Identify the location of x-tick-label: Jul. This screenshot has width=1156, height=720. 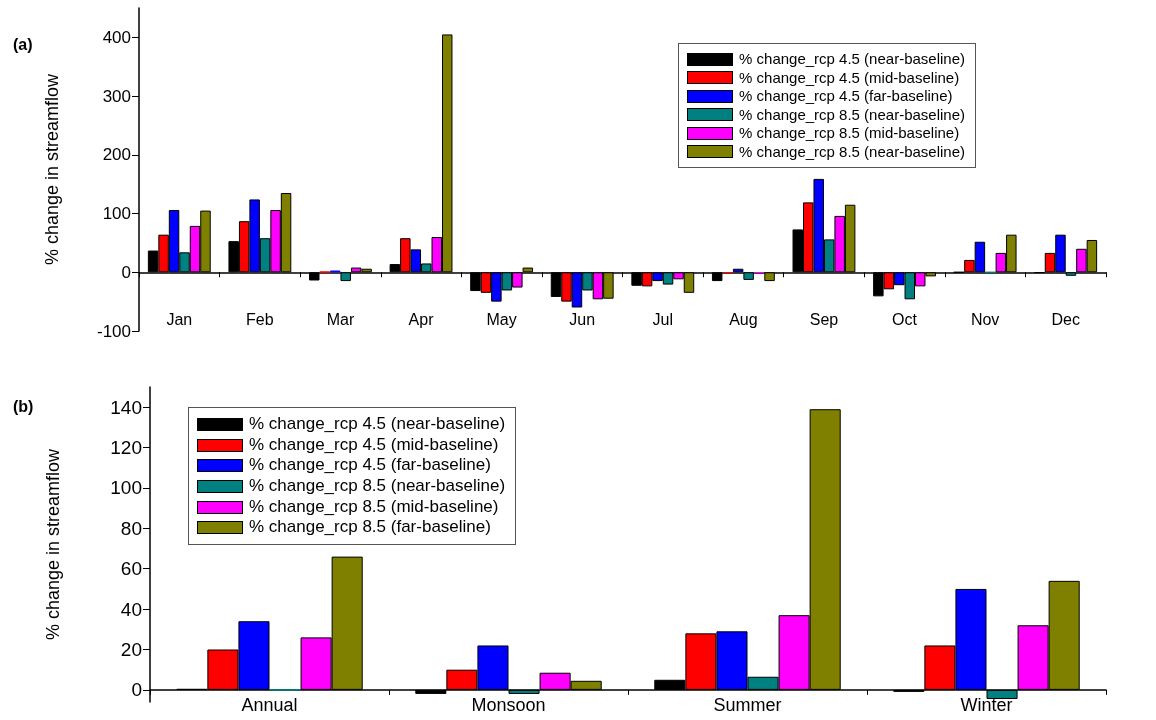
(663, 319).